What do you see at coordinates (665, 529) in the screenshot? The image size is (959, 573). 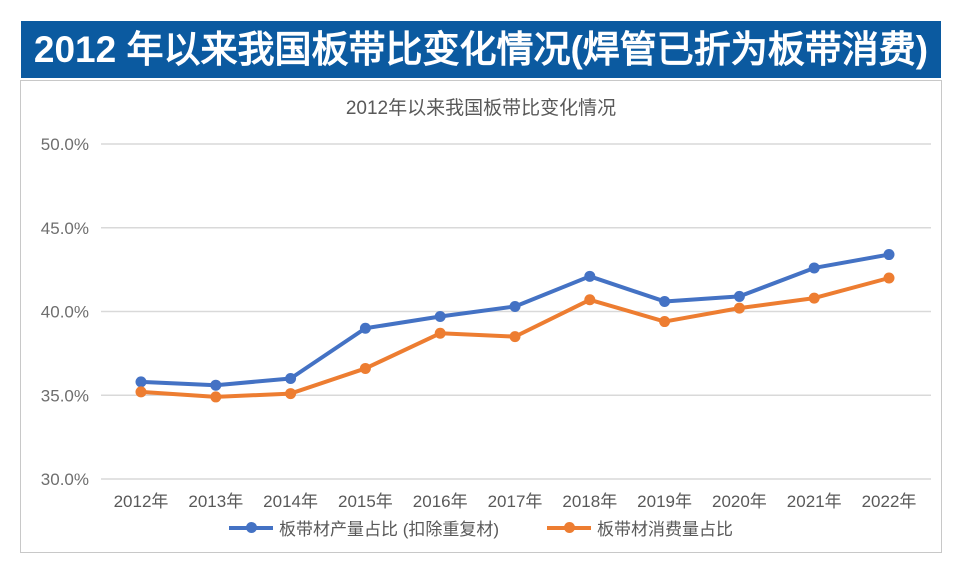 I see `legend-label-consumption: 板带材消费量占比` at bounding box center [665, 529].